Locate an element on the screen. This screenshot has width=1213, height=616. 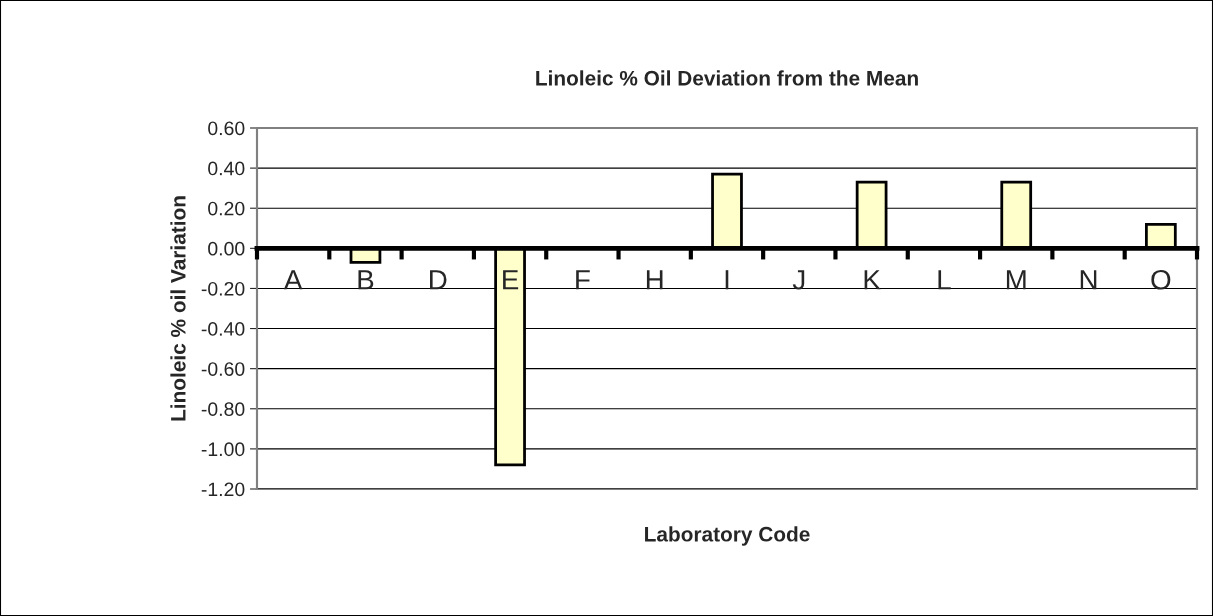
y-tick-label: 0.20 is located at coordinates (226, 208).